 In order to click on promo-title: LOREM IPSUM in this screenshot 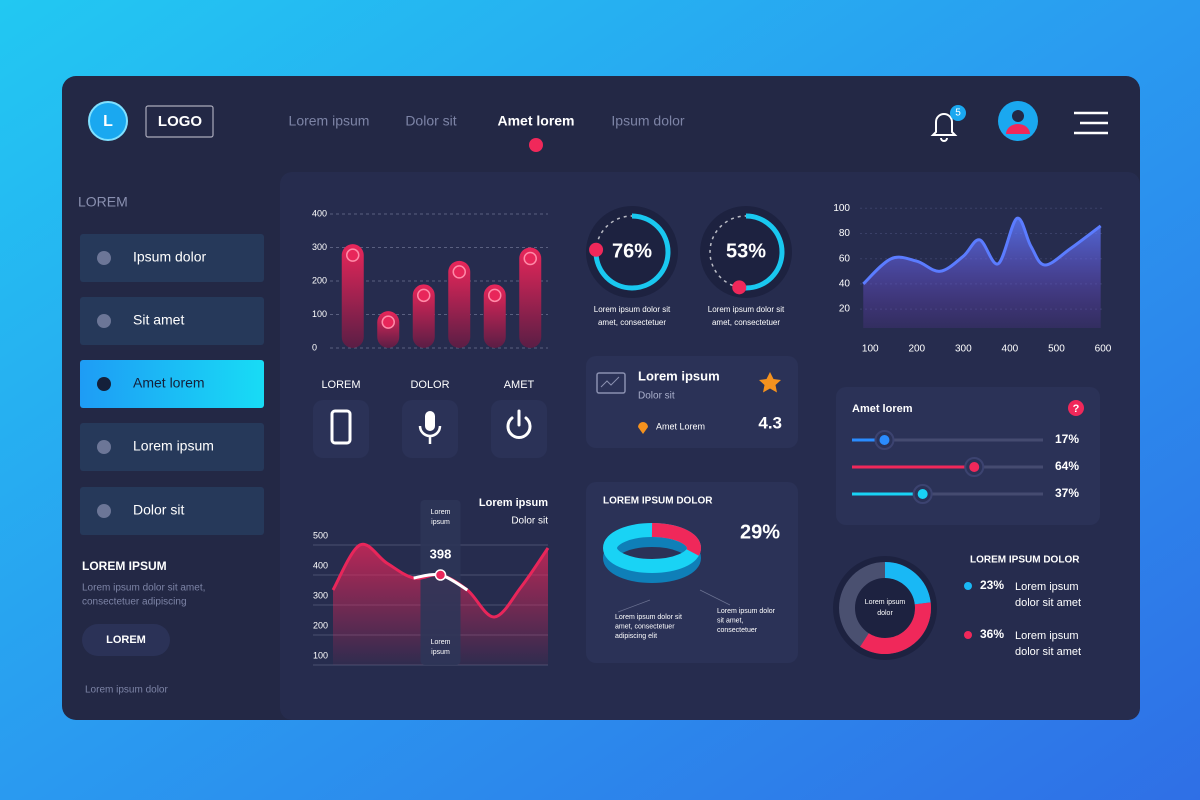, I will do `click(124, 566)`.